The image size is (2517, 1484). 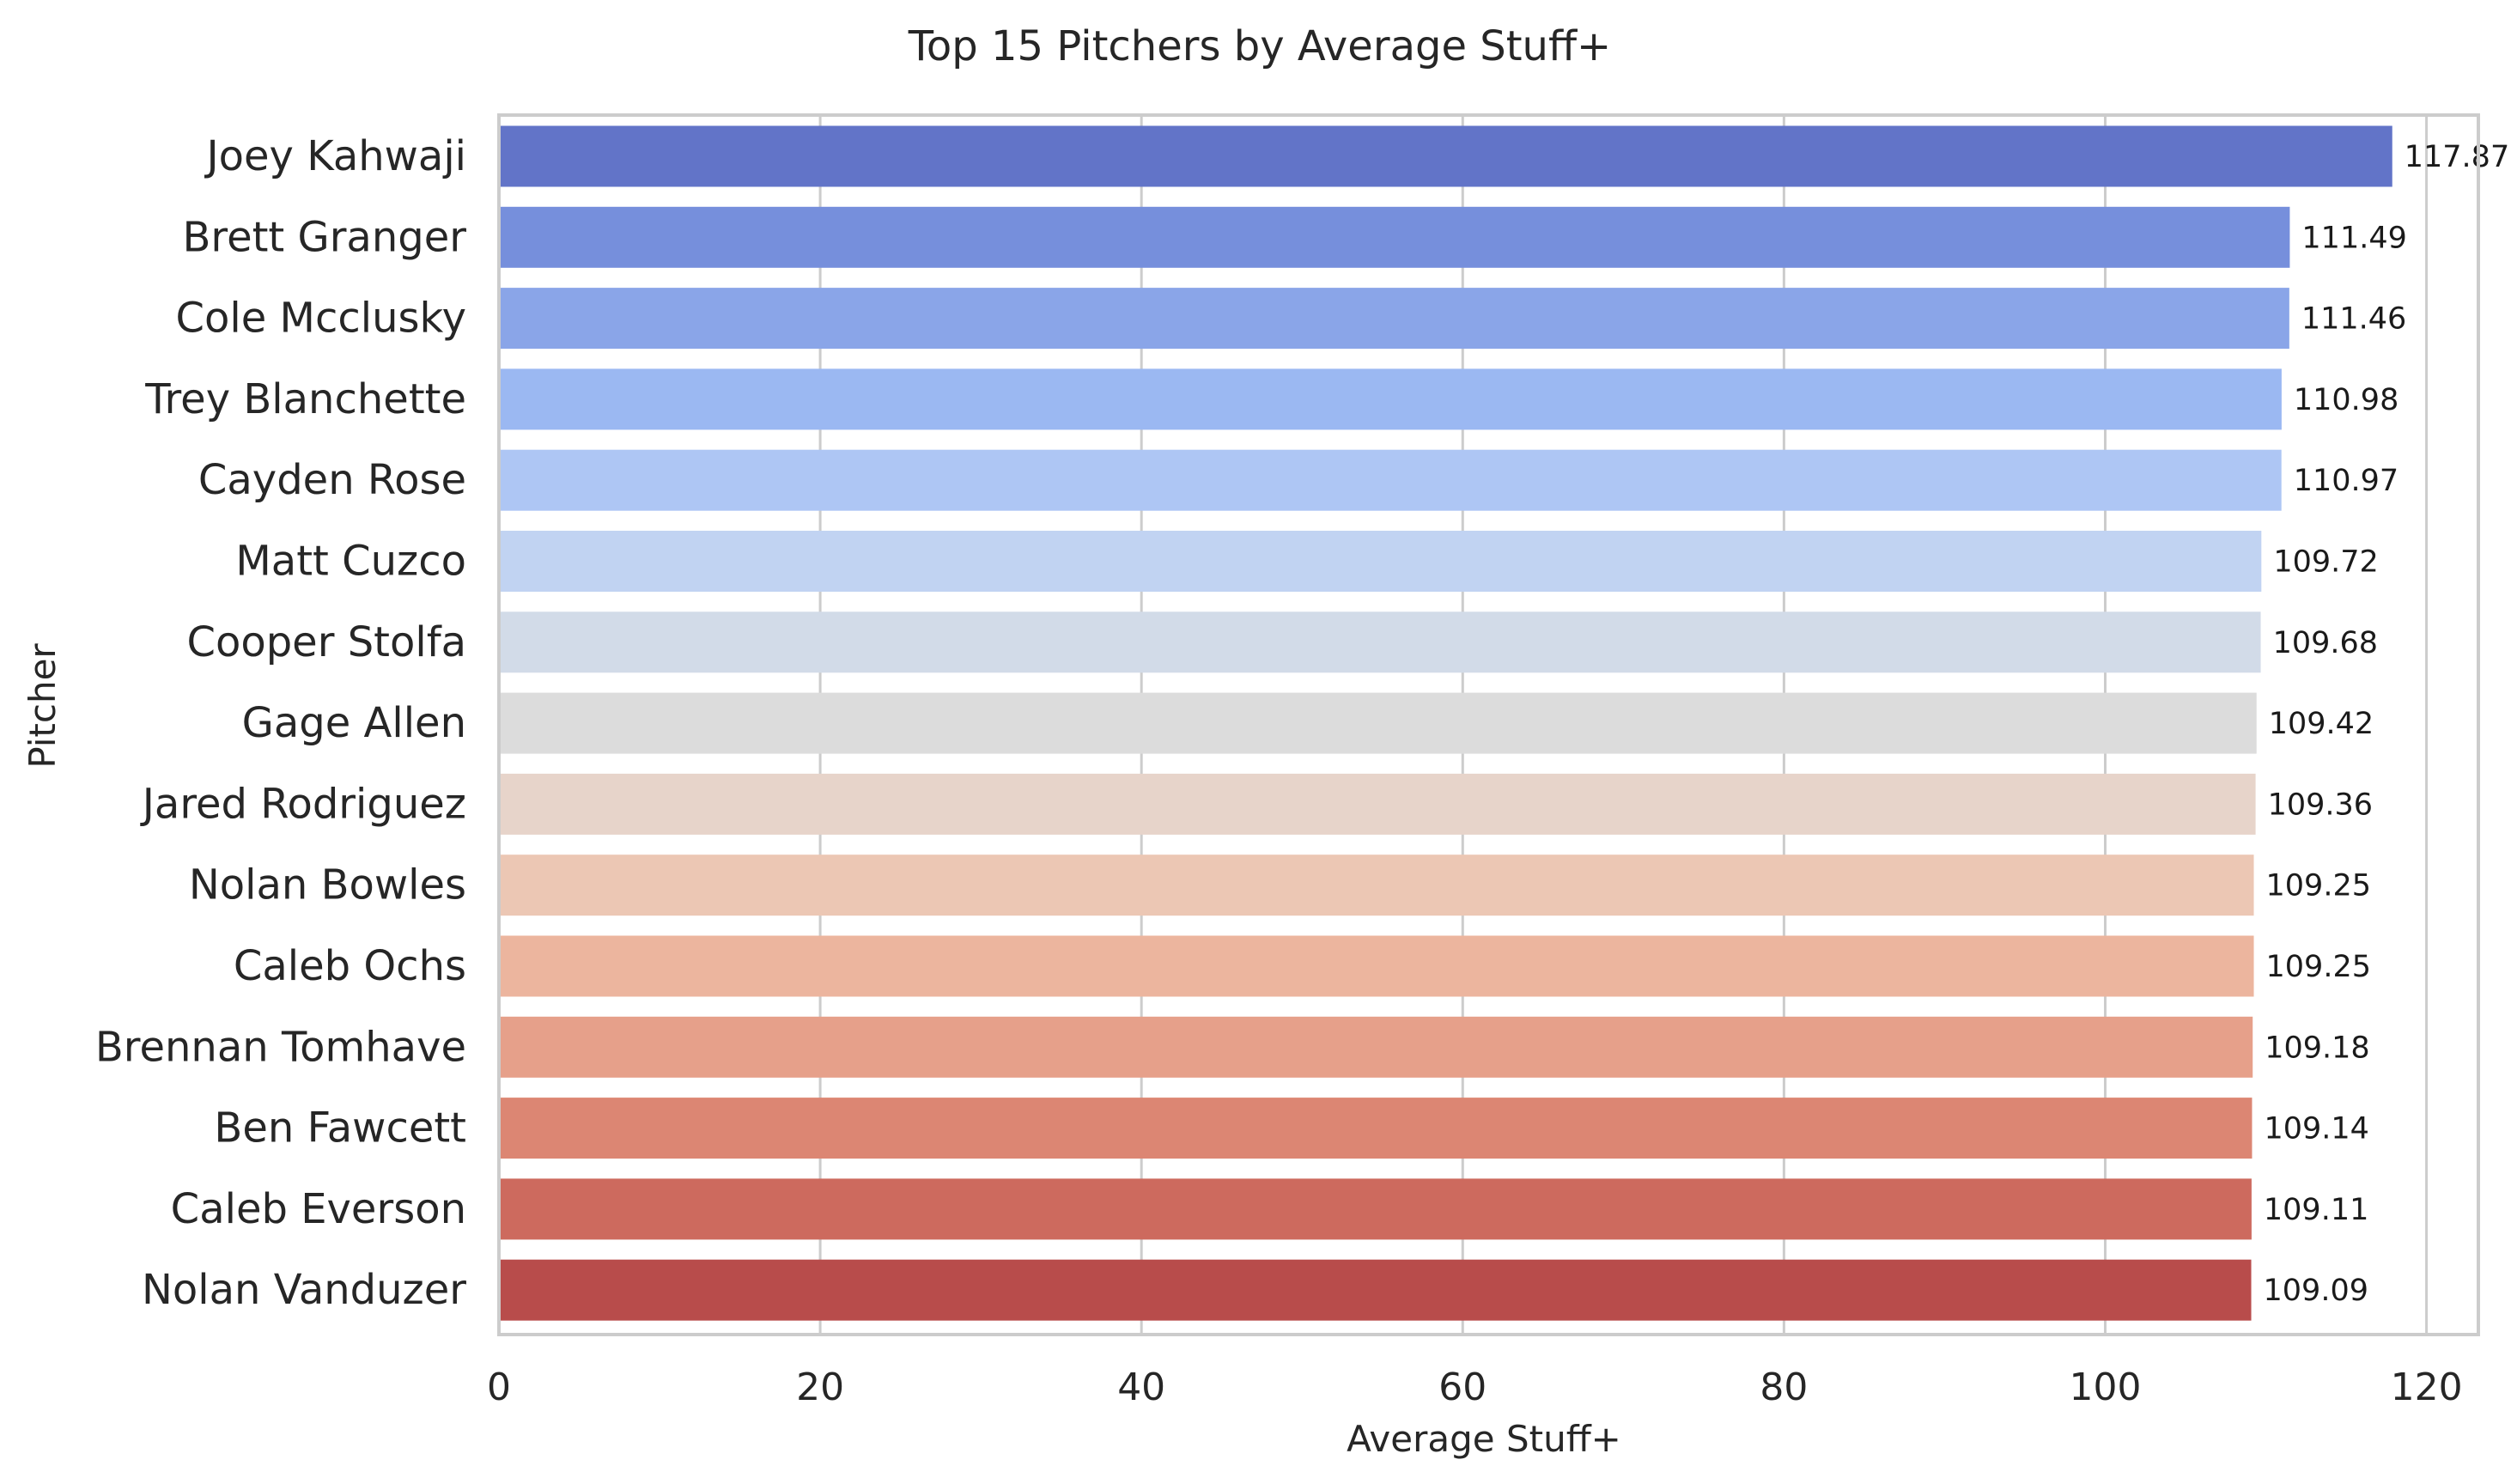 What do you see at coordinates (319, 1209) in the screenshot?
I see `y-tick-label: Caleb Everson` at bounding box center [319, 1209].